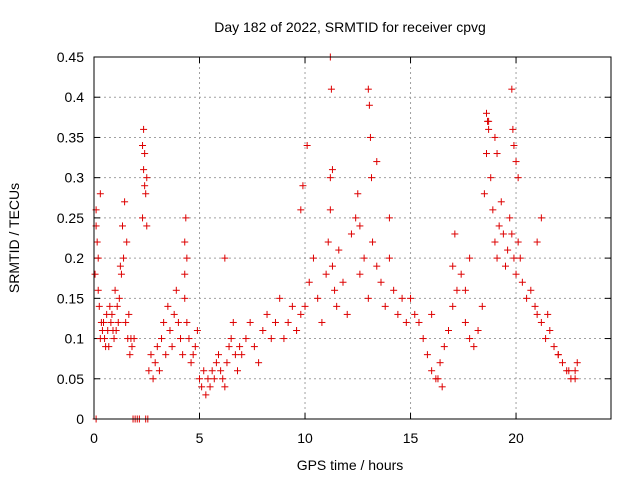 This screenshot has width=640, height=480. What do you see at coordinates (94, 438) in the screenshot?
I see `x-tick-label: 0` at bounding box center [94, 438].